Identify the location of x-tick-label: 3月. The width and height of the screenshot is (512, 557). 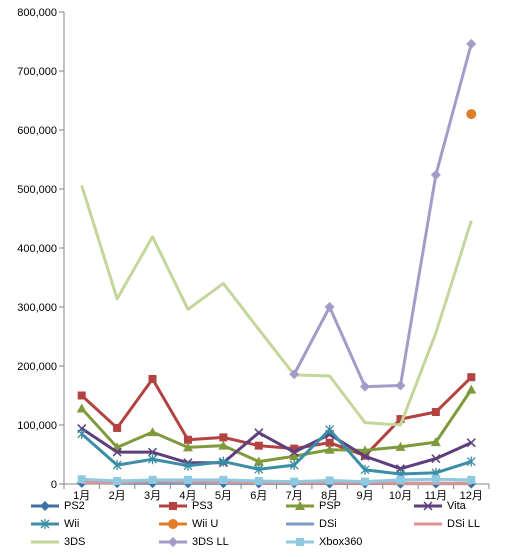
(152, 496).